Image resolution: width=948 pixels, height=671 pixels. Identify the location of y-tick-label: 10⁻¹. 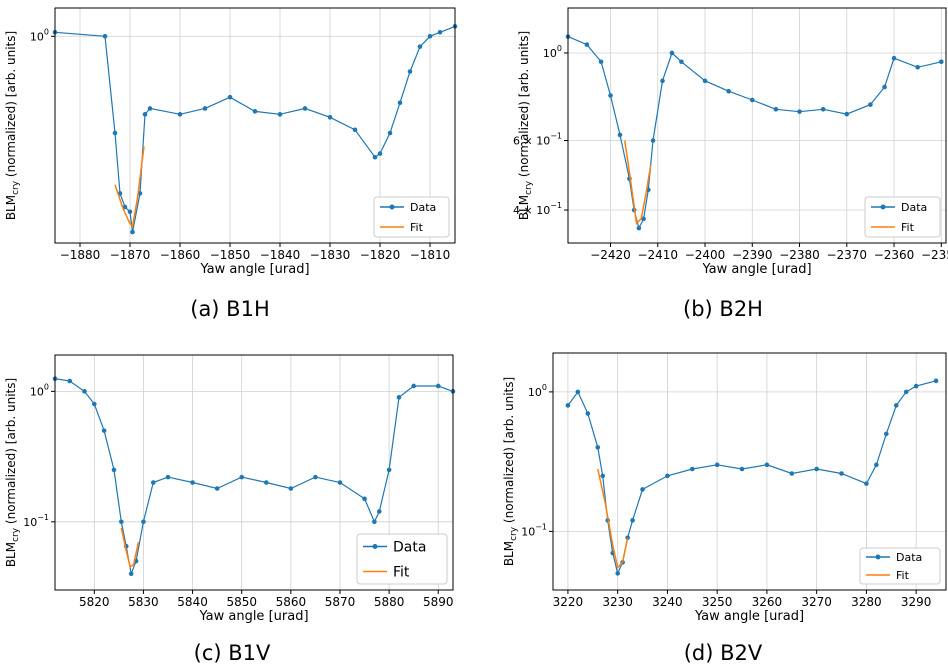
(534, 530).